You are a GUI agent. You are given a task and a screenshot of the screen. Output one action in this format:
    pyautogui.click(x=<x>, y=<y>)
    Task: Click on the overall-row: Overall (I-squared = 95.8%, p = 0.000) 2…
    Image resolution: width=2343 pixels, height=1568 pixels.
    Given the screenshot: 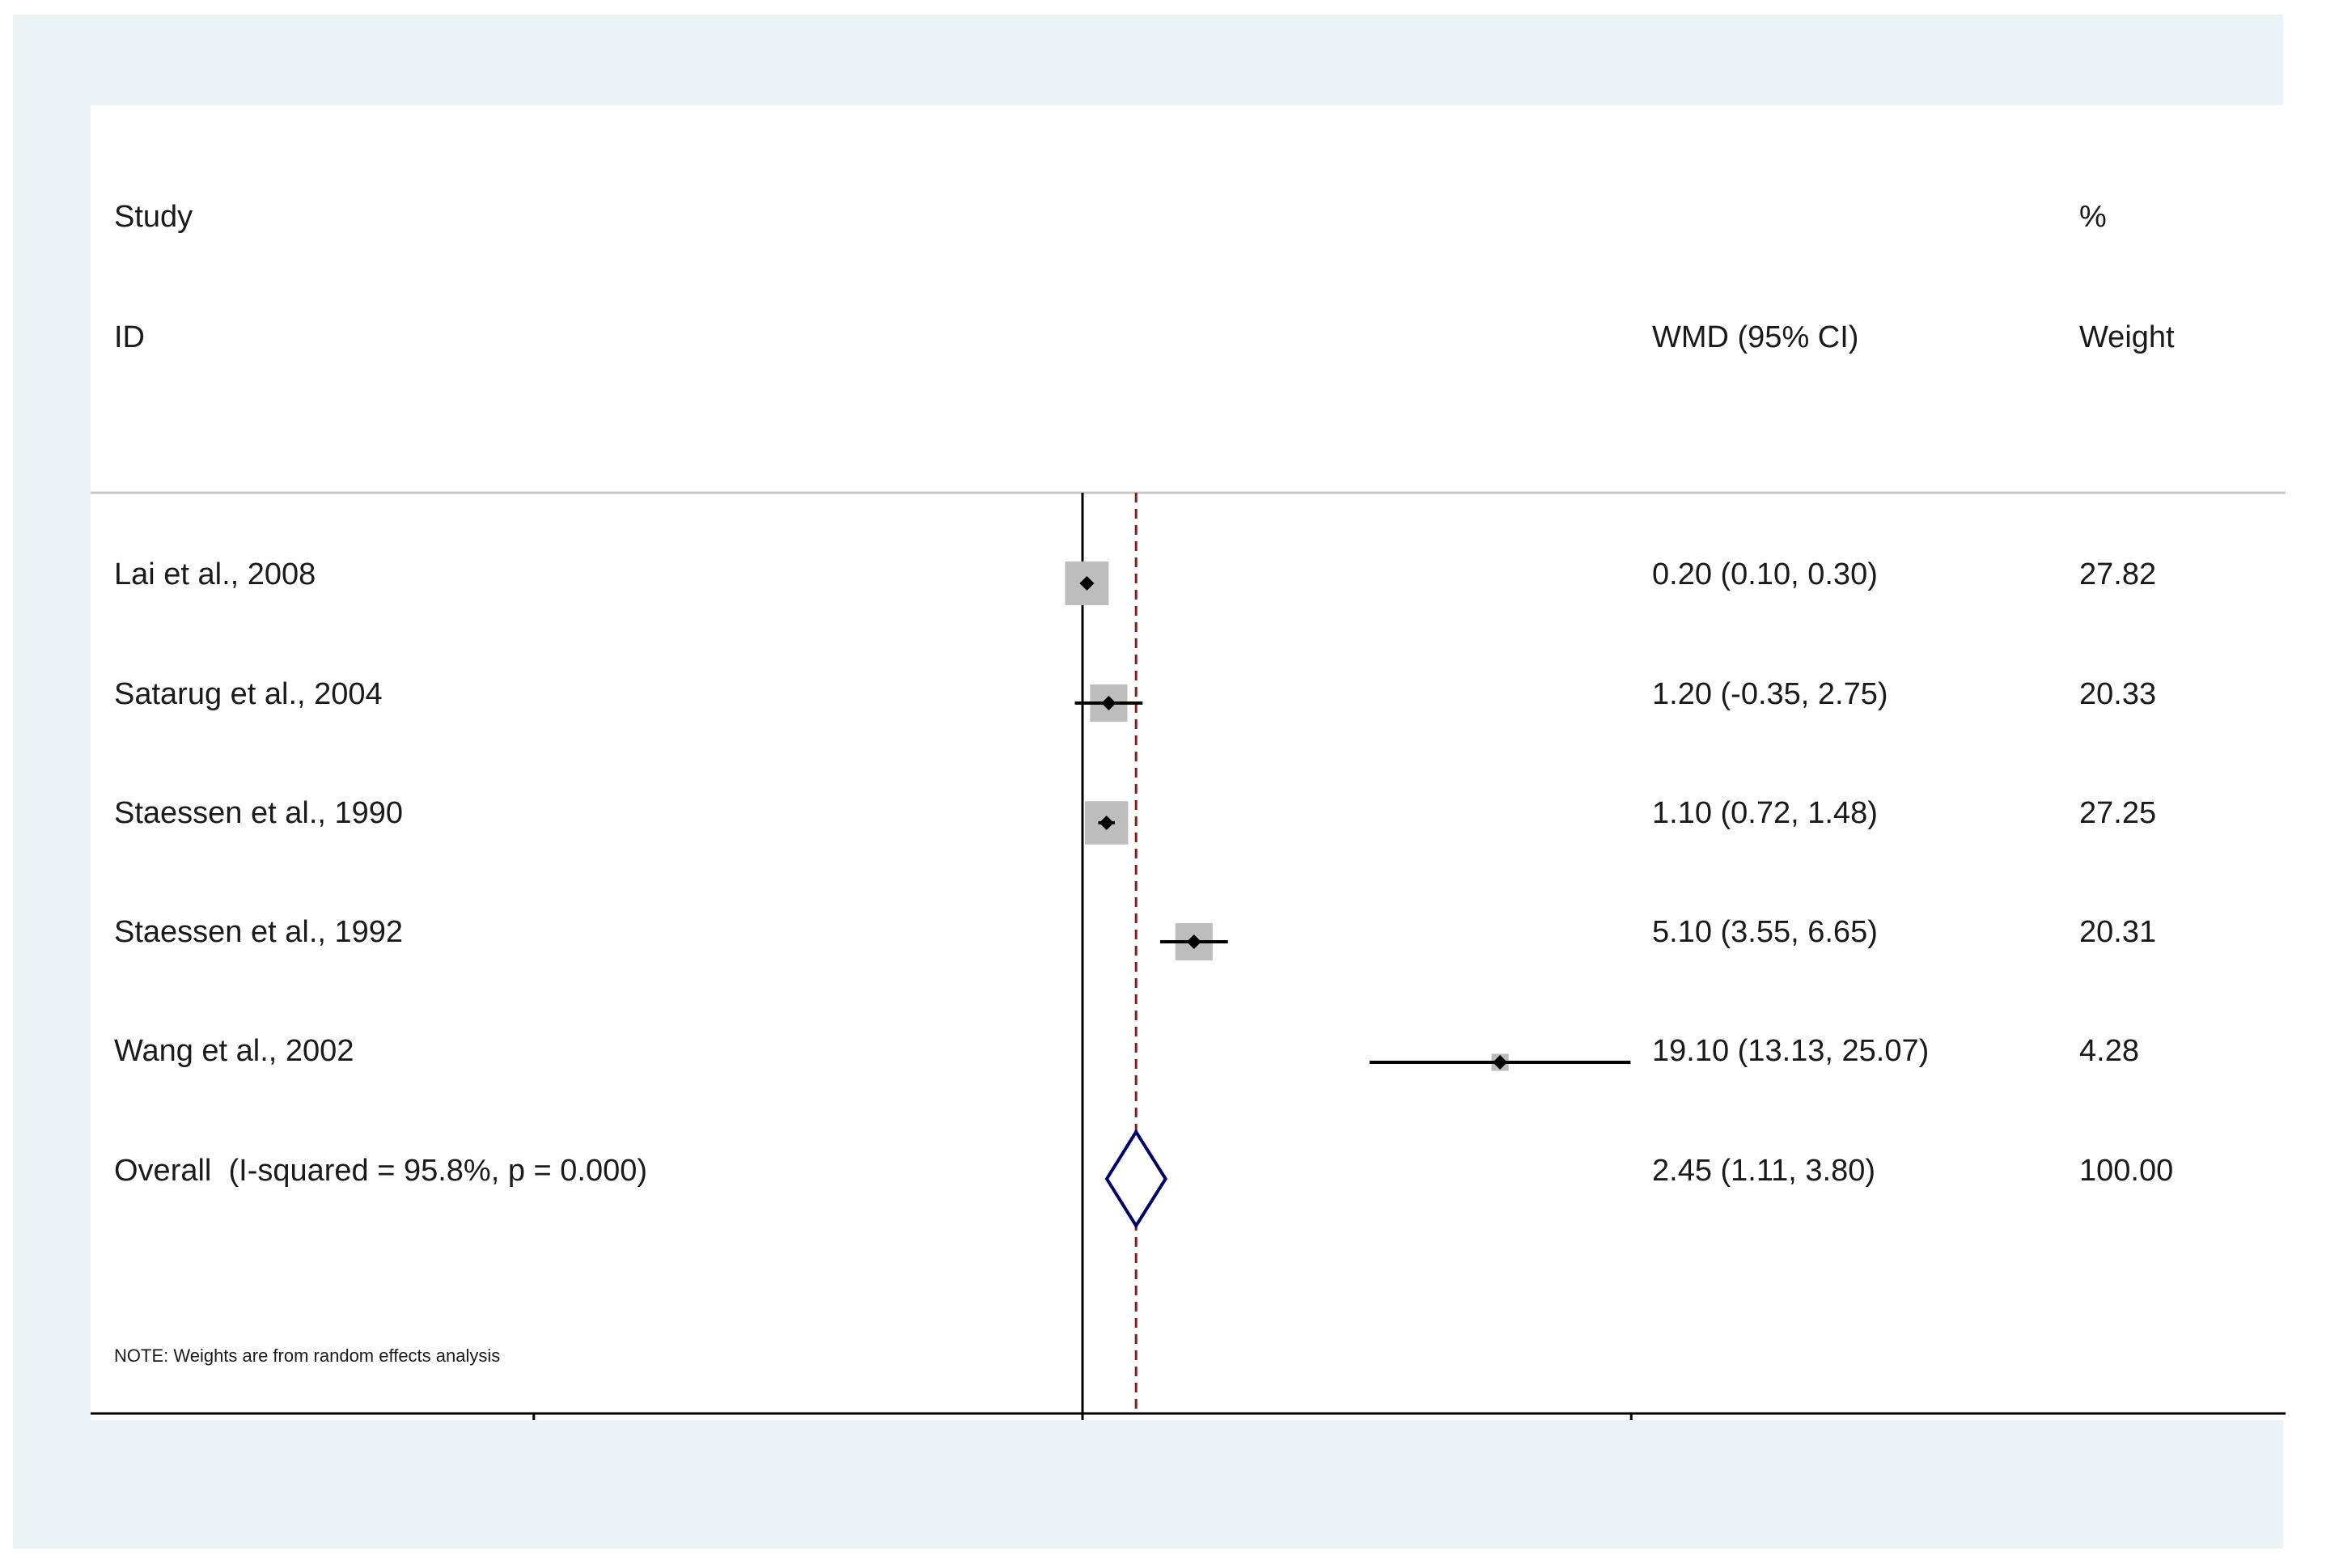 What is the action you would take?
    pyautogui.click(x=1143, y=1179)
    